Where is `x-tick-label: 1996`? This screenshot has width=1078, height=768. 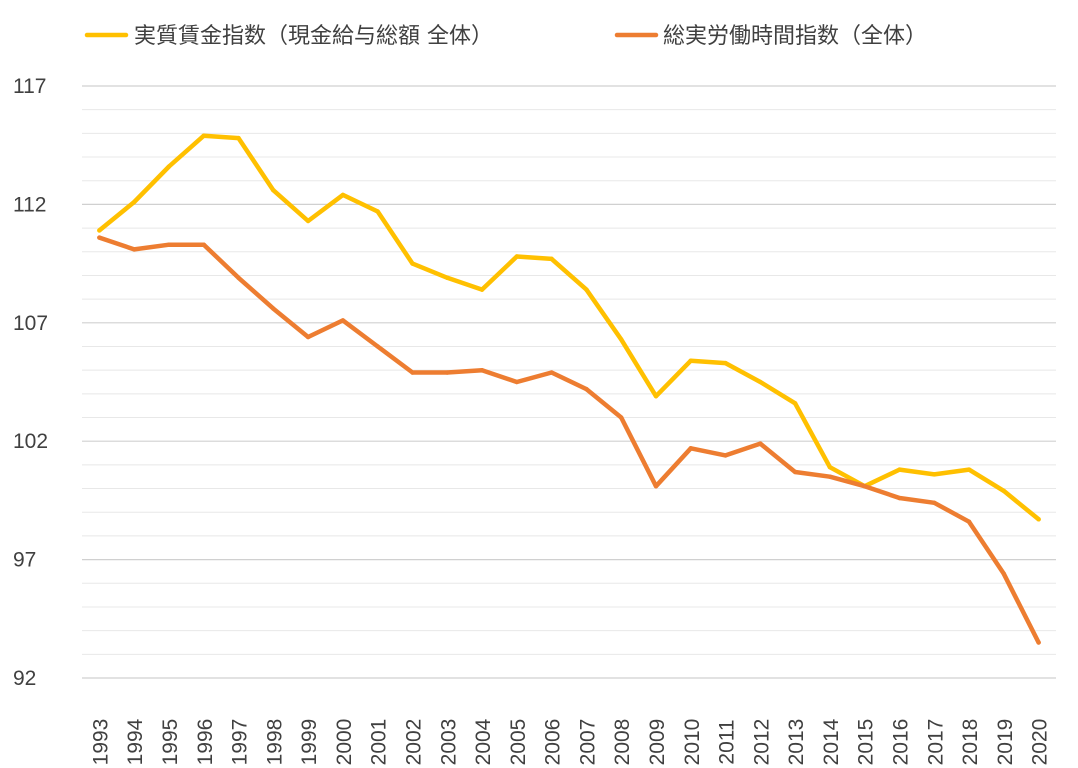
x-tick-label: 1996 is located at coordinates (205, 742).